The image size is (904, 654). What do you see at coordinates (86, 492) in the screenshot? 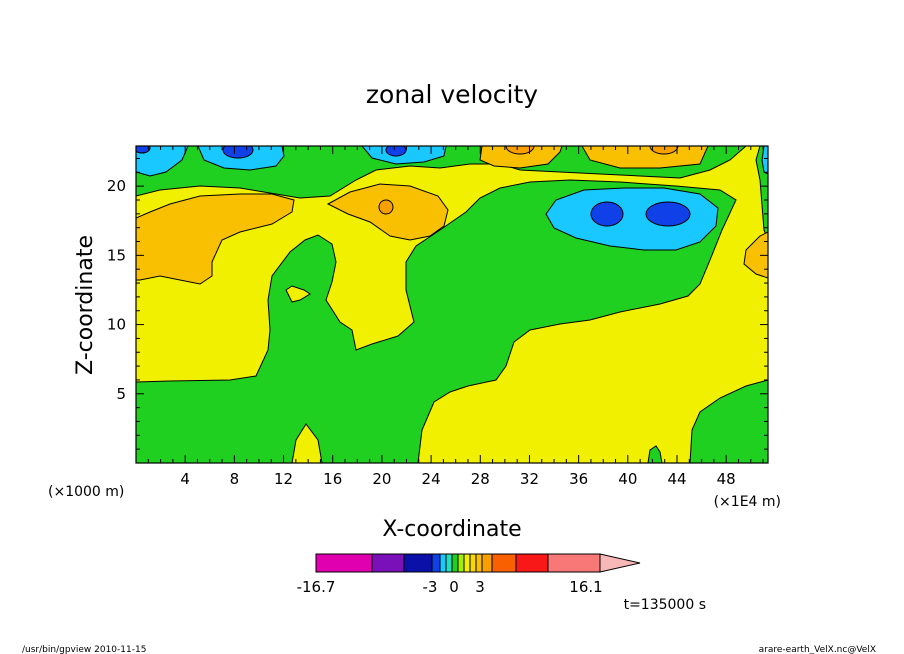
I see `x-unit-left: (×1000 m)` at bounding box center [86, 492].